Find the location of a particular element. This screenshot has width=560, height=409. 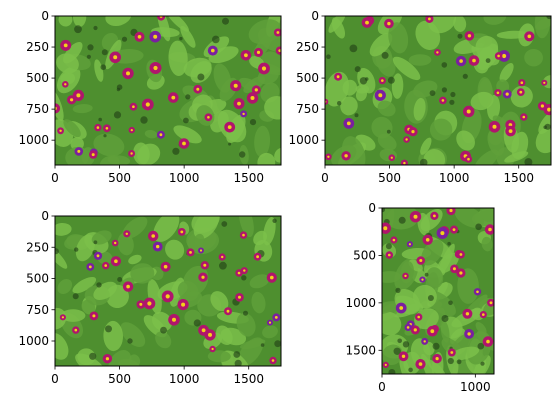

axes-frame is located at coordinates (438, 291).